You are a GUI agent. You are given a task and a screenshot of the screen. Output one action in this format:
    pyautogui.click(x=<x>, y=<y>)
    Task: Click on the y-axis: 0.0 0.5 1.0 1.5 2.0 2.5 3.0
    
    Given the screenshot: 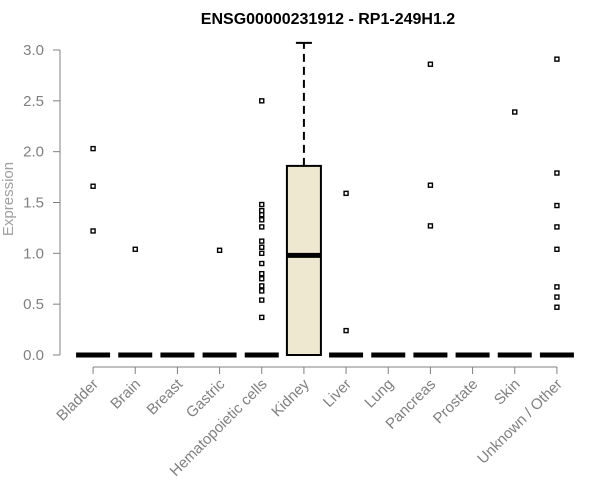 What is the action you would take?
    pyautogui.click(x=42, y=203)
    